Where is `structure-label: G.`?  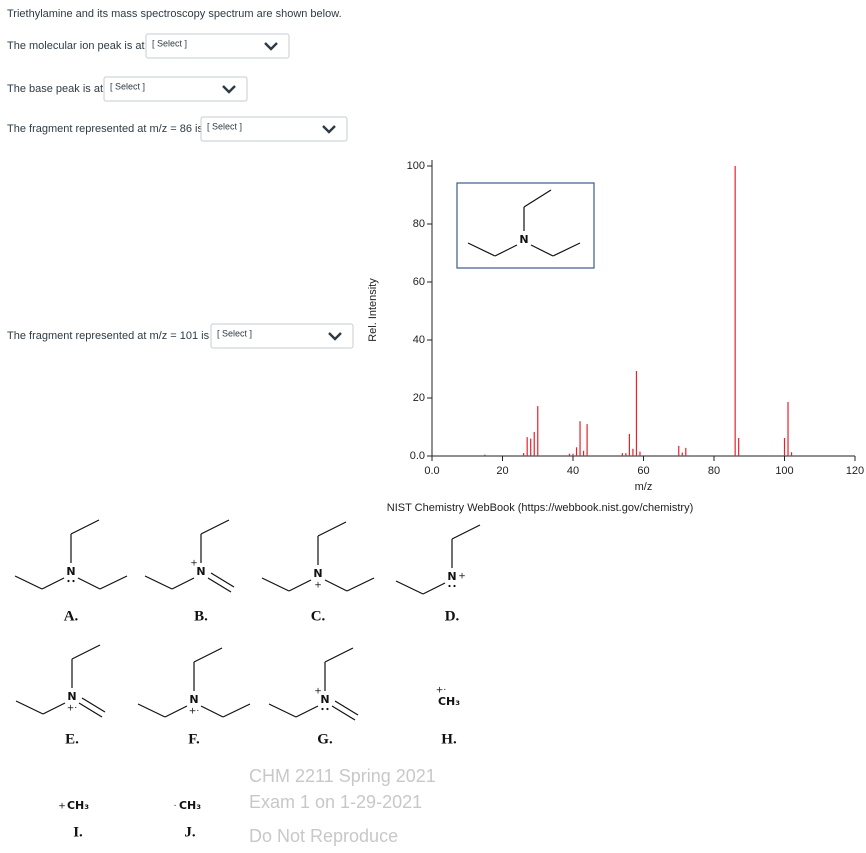
structure-label: G. is located at coordinates (325, 739).